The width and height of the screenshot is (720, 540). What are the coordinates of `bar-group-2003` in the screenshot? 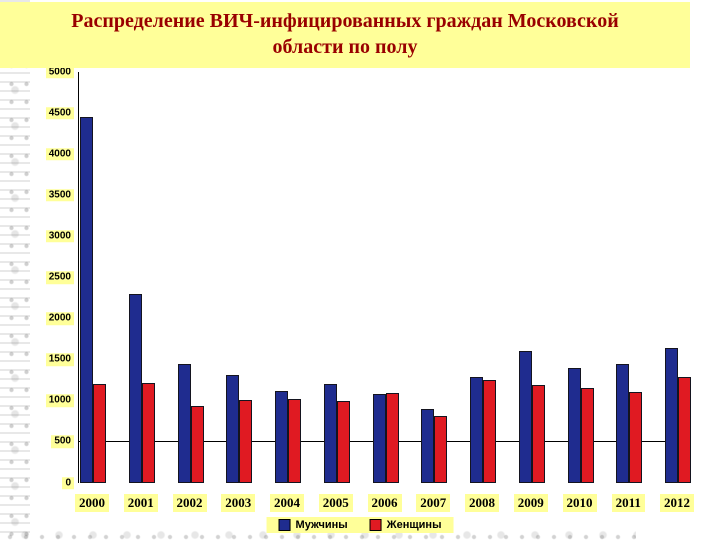 It's located at (239, 429).